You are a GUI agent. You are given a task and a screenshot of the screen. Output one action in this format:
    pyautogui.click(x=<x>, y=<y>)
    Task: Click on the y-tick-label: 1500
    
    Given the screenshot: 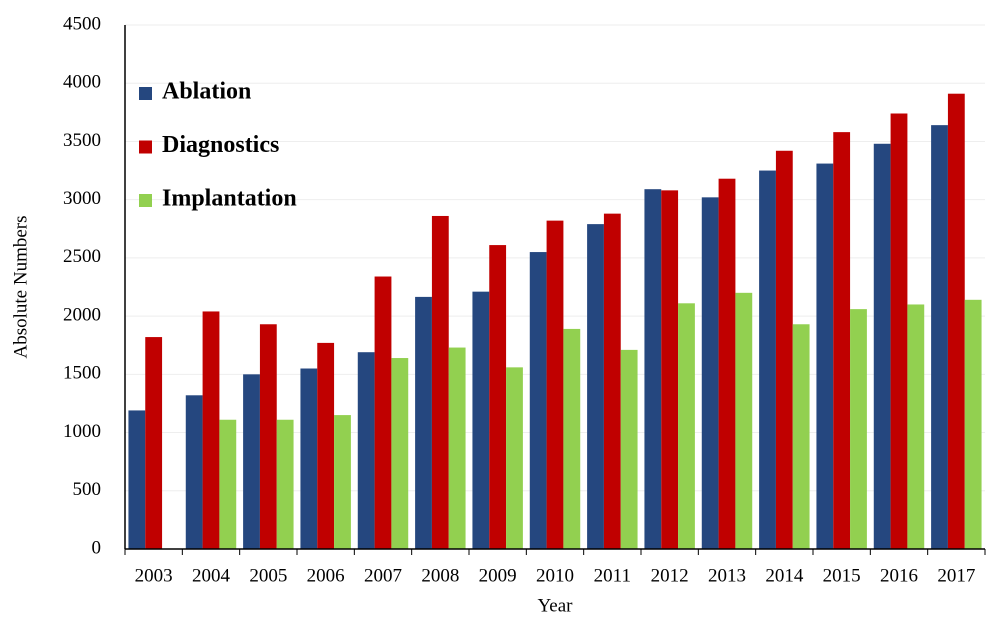 What is the action you would take?
    pyautogui.click(x=82, y=373)
    